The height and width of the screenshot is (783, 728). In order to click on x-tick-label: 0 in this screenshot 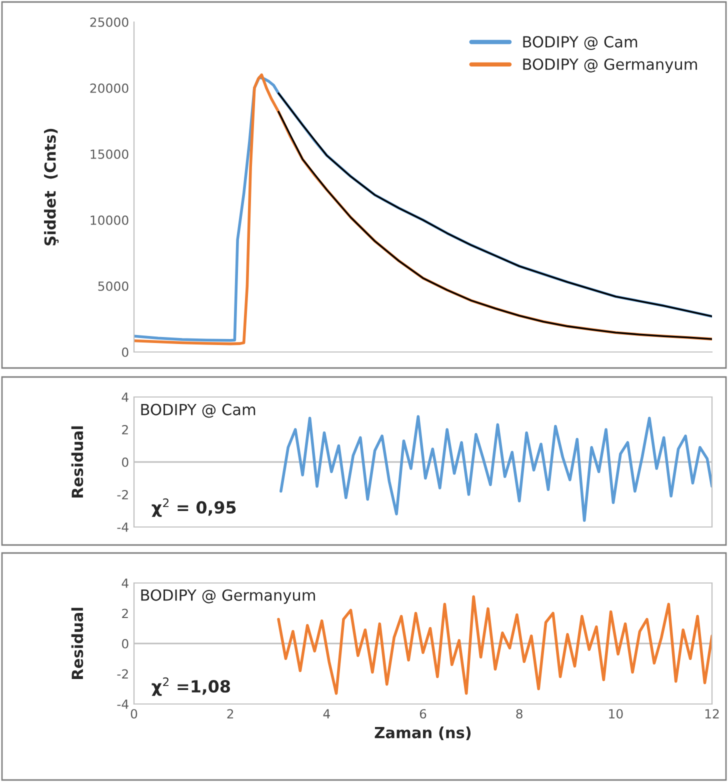, I will do `click(134, 714)`.